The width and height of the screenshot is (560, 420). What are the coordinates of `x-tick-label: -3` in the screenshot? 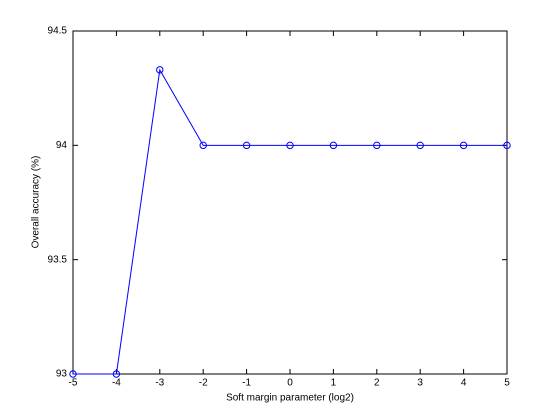 It's located at (159, 383).